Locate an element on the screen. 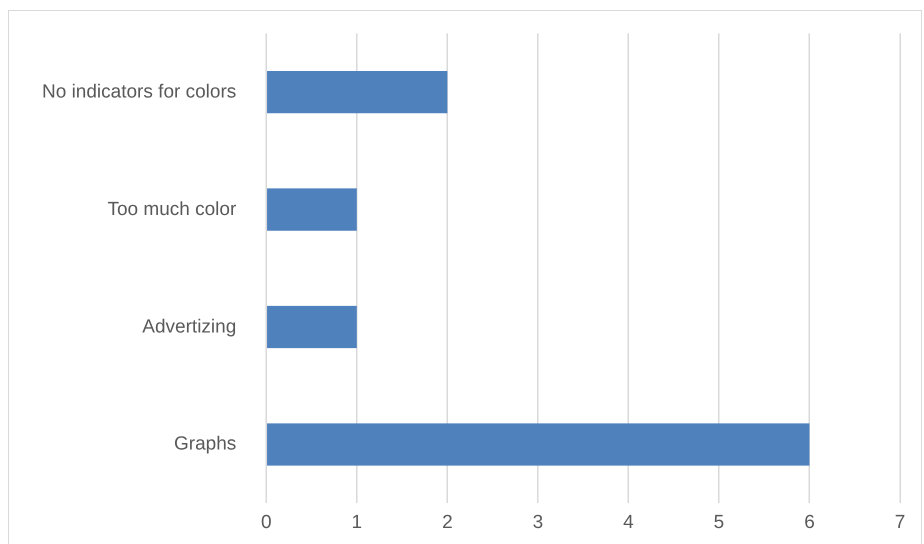 This screenshot has height=544, width=924. x-tick-label: 0 is located at coordinates (266, 522).